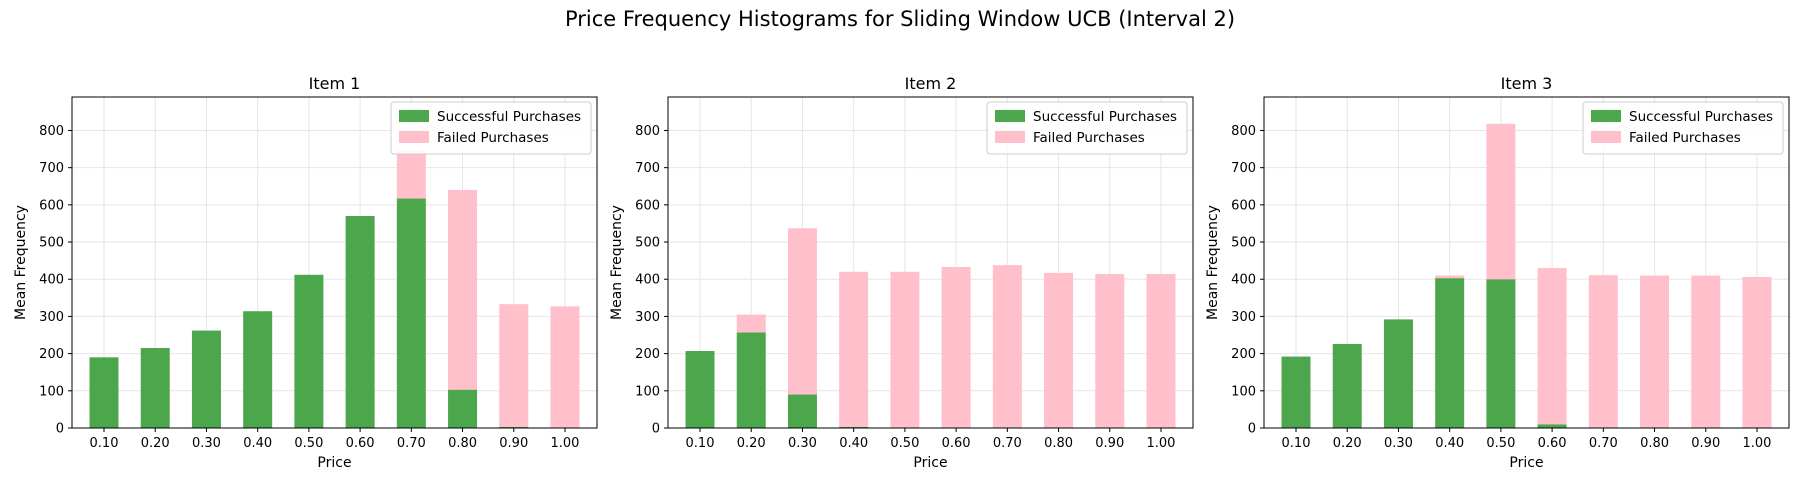 This screenshot has width=1800, height=500. Describe the element at coordinates (51, 280) in the screenshot. I see `y-tick-label: 400` at that location.